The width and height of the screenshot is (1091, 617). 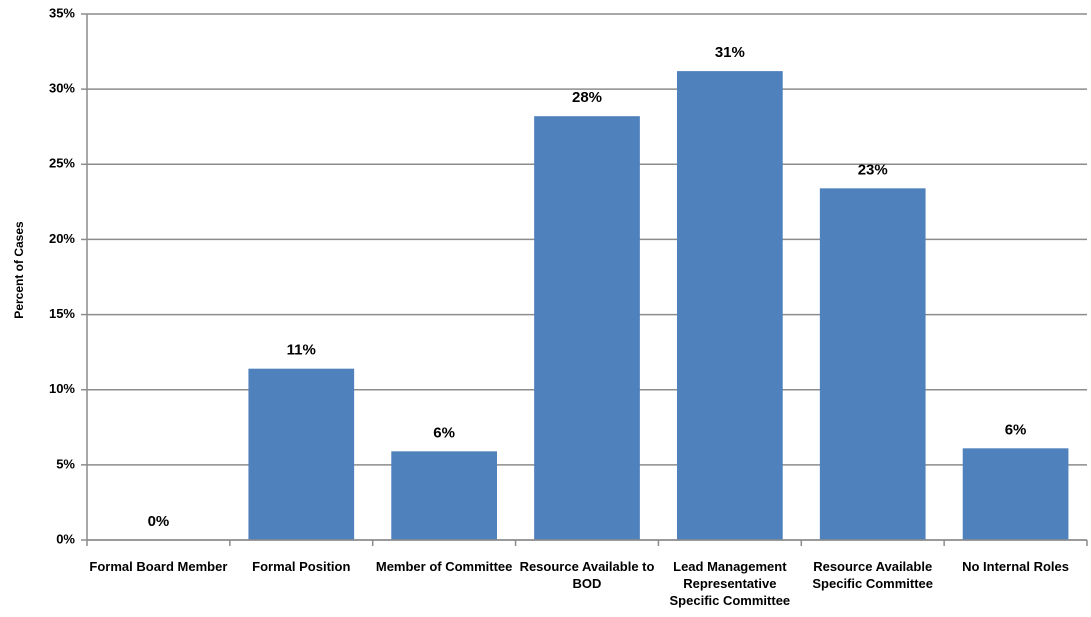 I want to click on y-tick-label: 0%, so click(x=65, y=538).